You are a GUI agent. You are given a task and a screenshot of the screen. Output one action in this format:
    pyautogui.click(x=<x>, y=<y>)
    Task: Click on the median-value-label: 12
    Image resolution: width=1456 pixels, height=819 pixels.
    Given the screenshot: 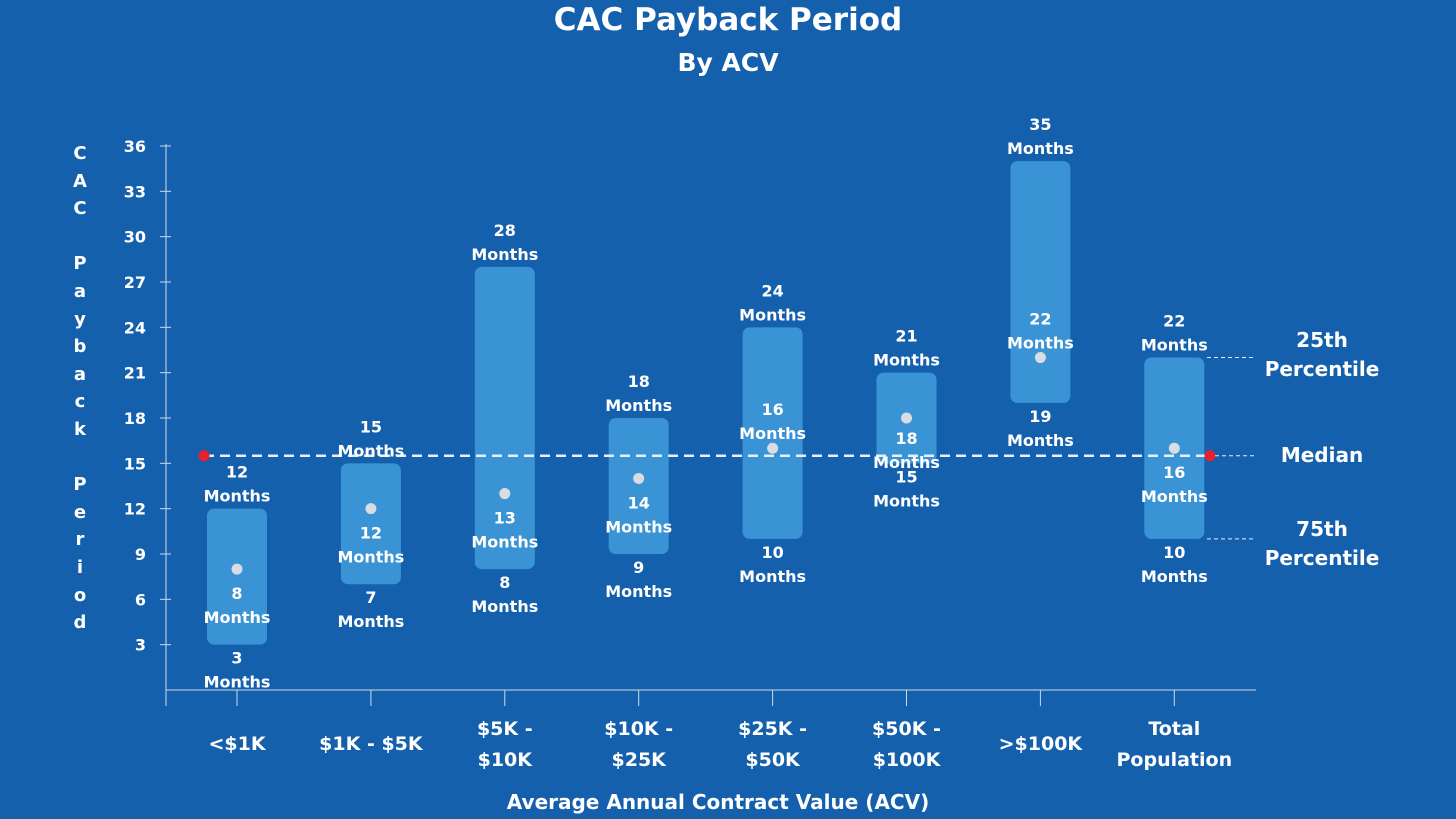 What is the action you would take?
    pyautogui.click(x=371, y=533)
    